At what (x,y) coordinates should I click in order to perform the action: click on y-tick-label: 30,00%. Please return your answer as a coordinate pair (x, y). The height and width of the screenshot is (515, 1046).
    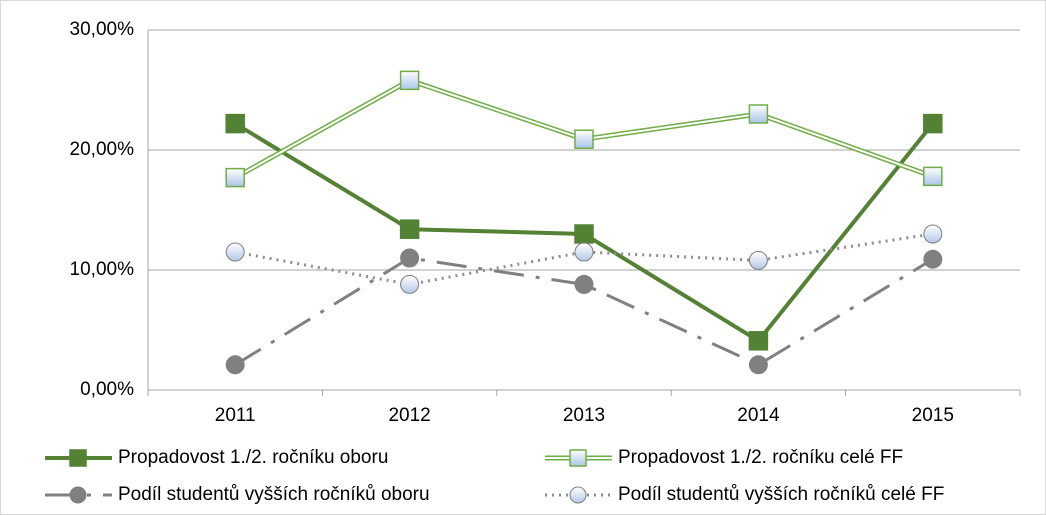
    Looking at the image, I should click on (102, 29).